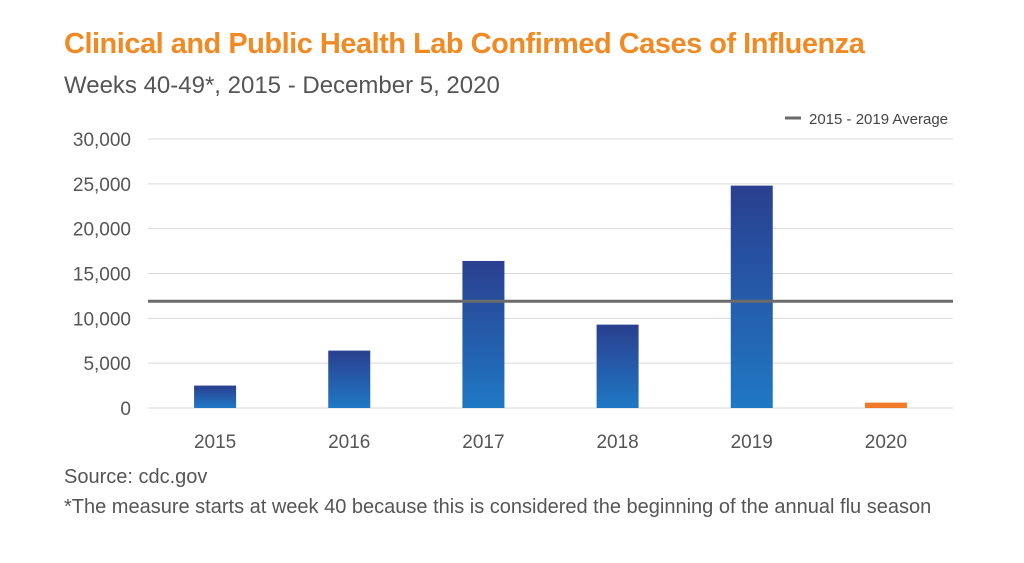 The image size is (1024, 563). I want to click on y-tick-label: 15,000, so click(102, 275).